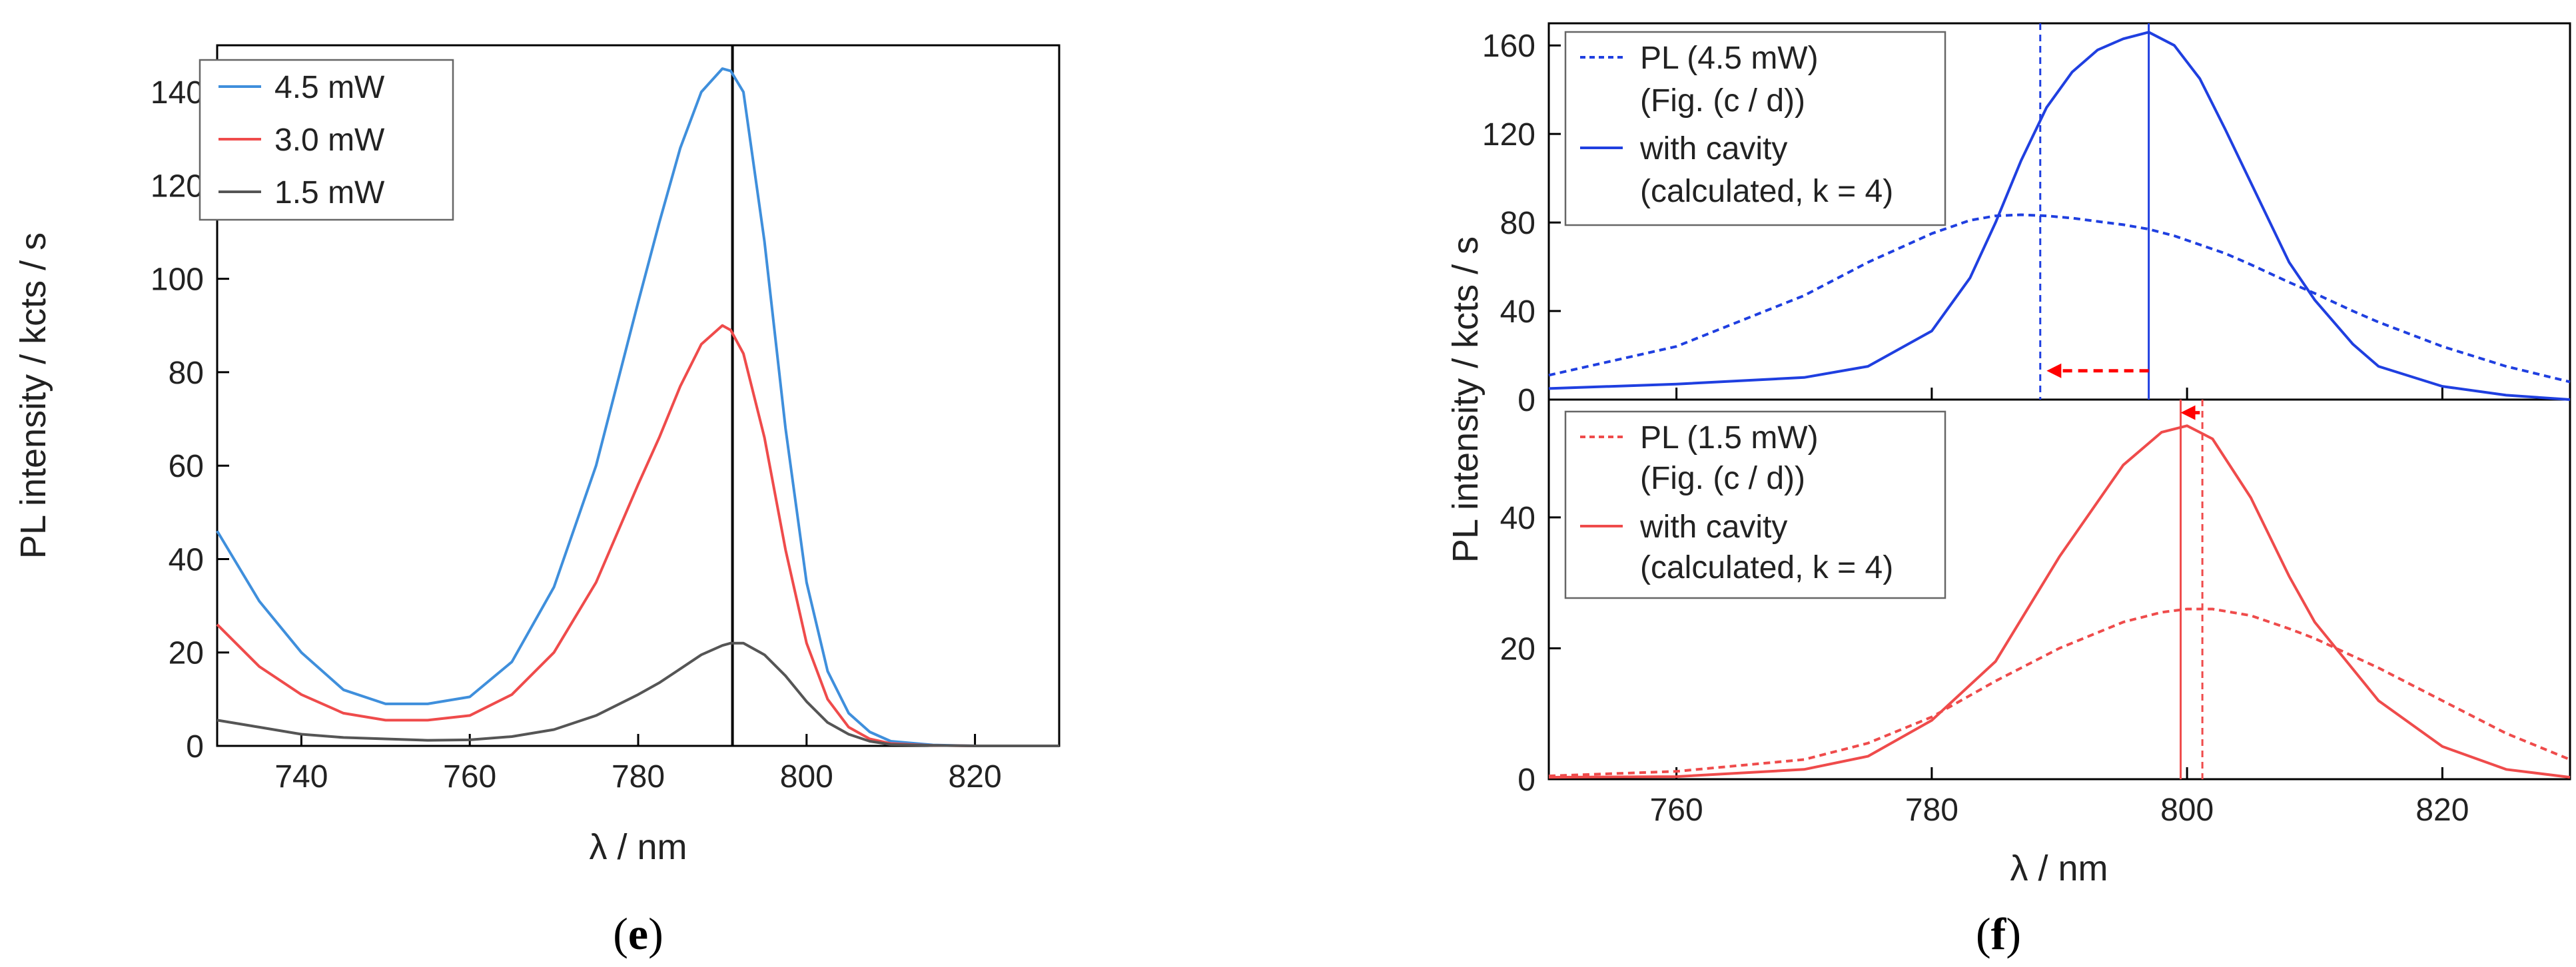 The image size is (2576, 967). Describe the element at coordinates (187, 373) in the screenshot. I see `panel-e-ytick-label: 80` at that location.